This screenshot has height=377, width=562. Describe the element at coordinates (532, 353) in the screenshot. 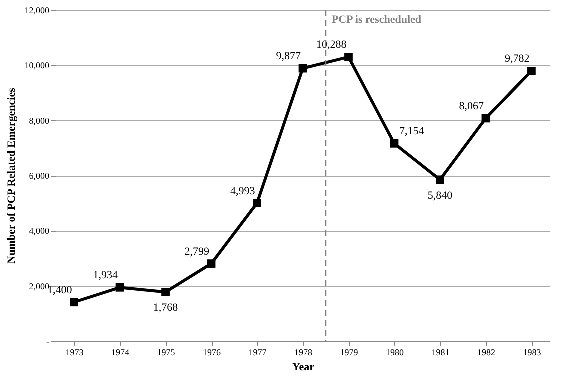

I see `x-tick-label: 1983` at that location.